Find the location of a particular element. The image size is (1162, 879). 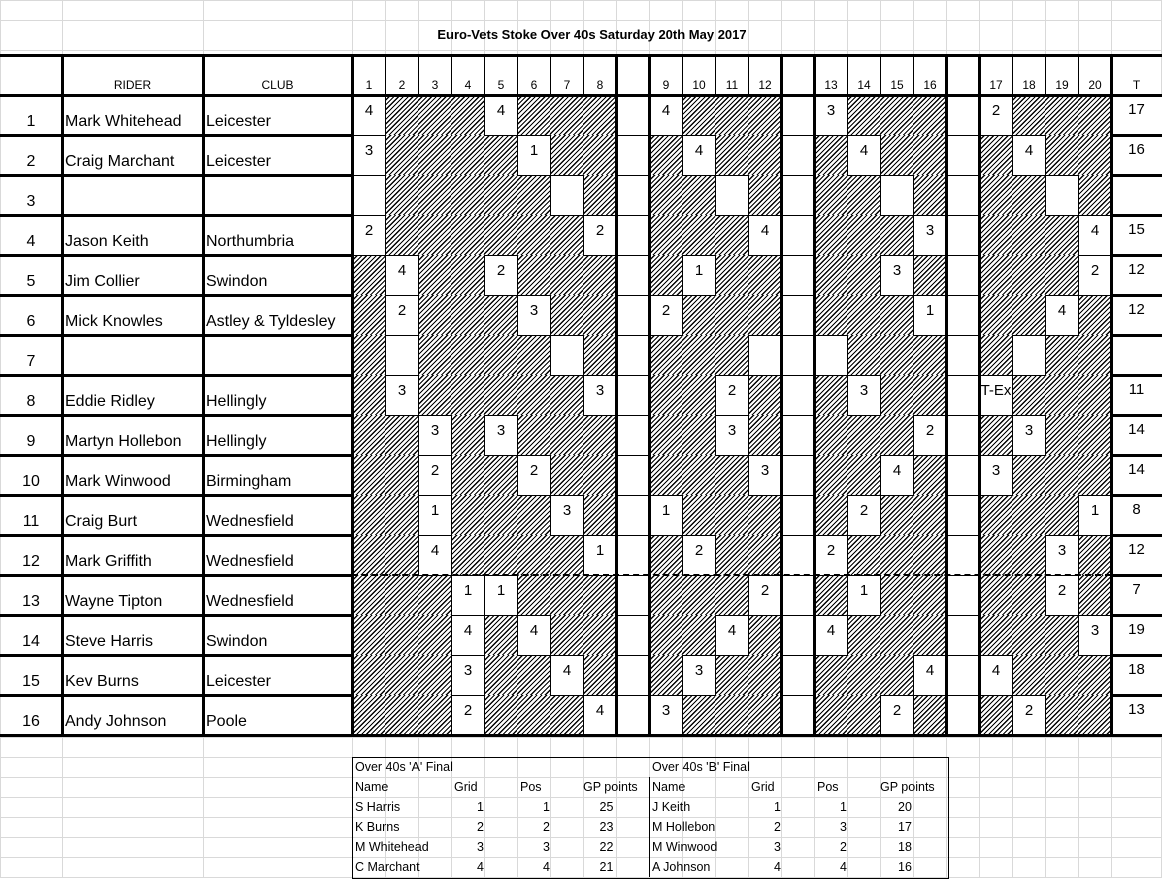

rider-name: Steve Harris is located at coordinates (109, 641).